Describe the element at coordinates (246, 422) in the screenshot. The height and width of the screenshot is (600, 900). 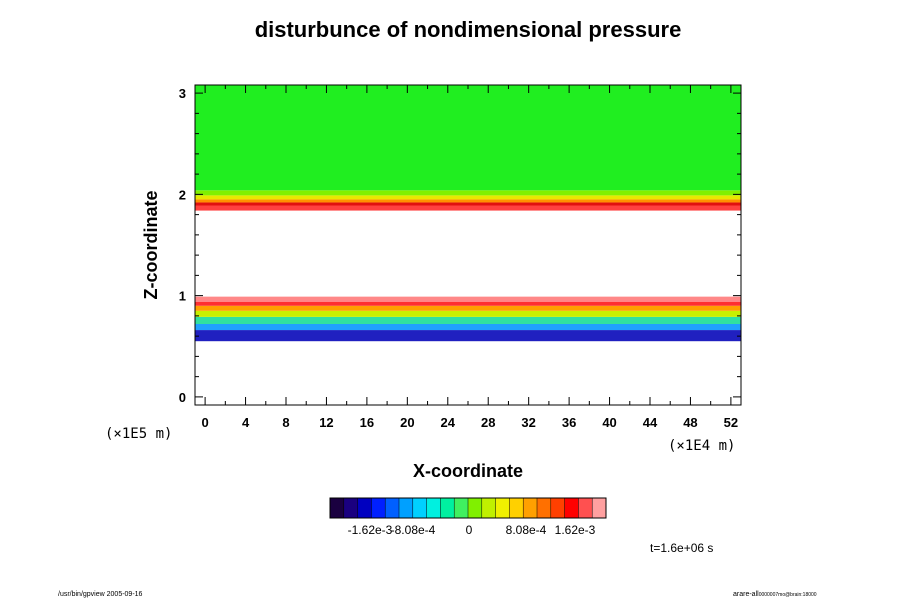
I see `x-tick-label-1: 4` at that location.